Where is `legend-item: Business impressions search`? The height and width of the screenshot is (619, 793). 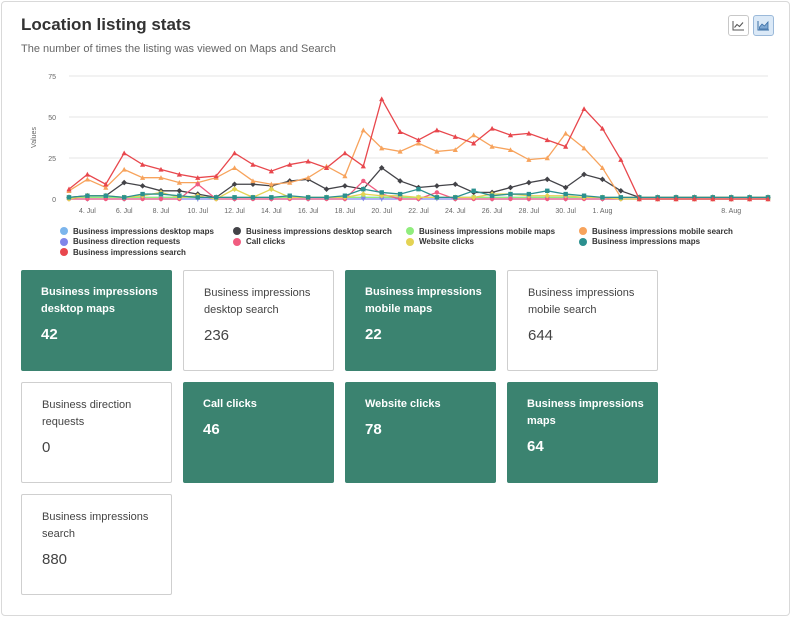 legend-item: Business impressions search is located at coordinates (146, 252).